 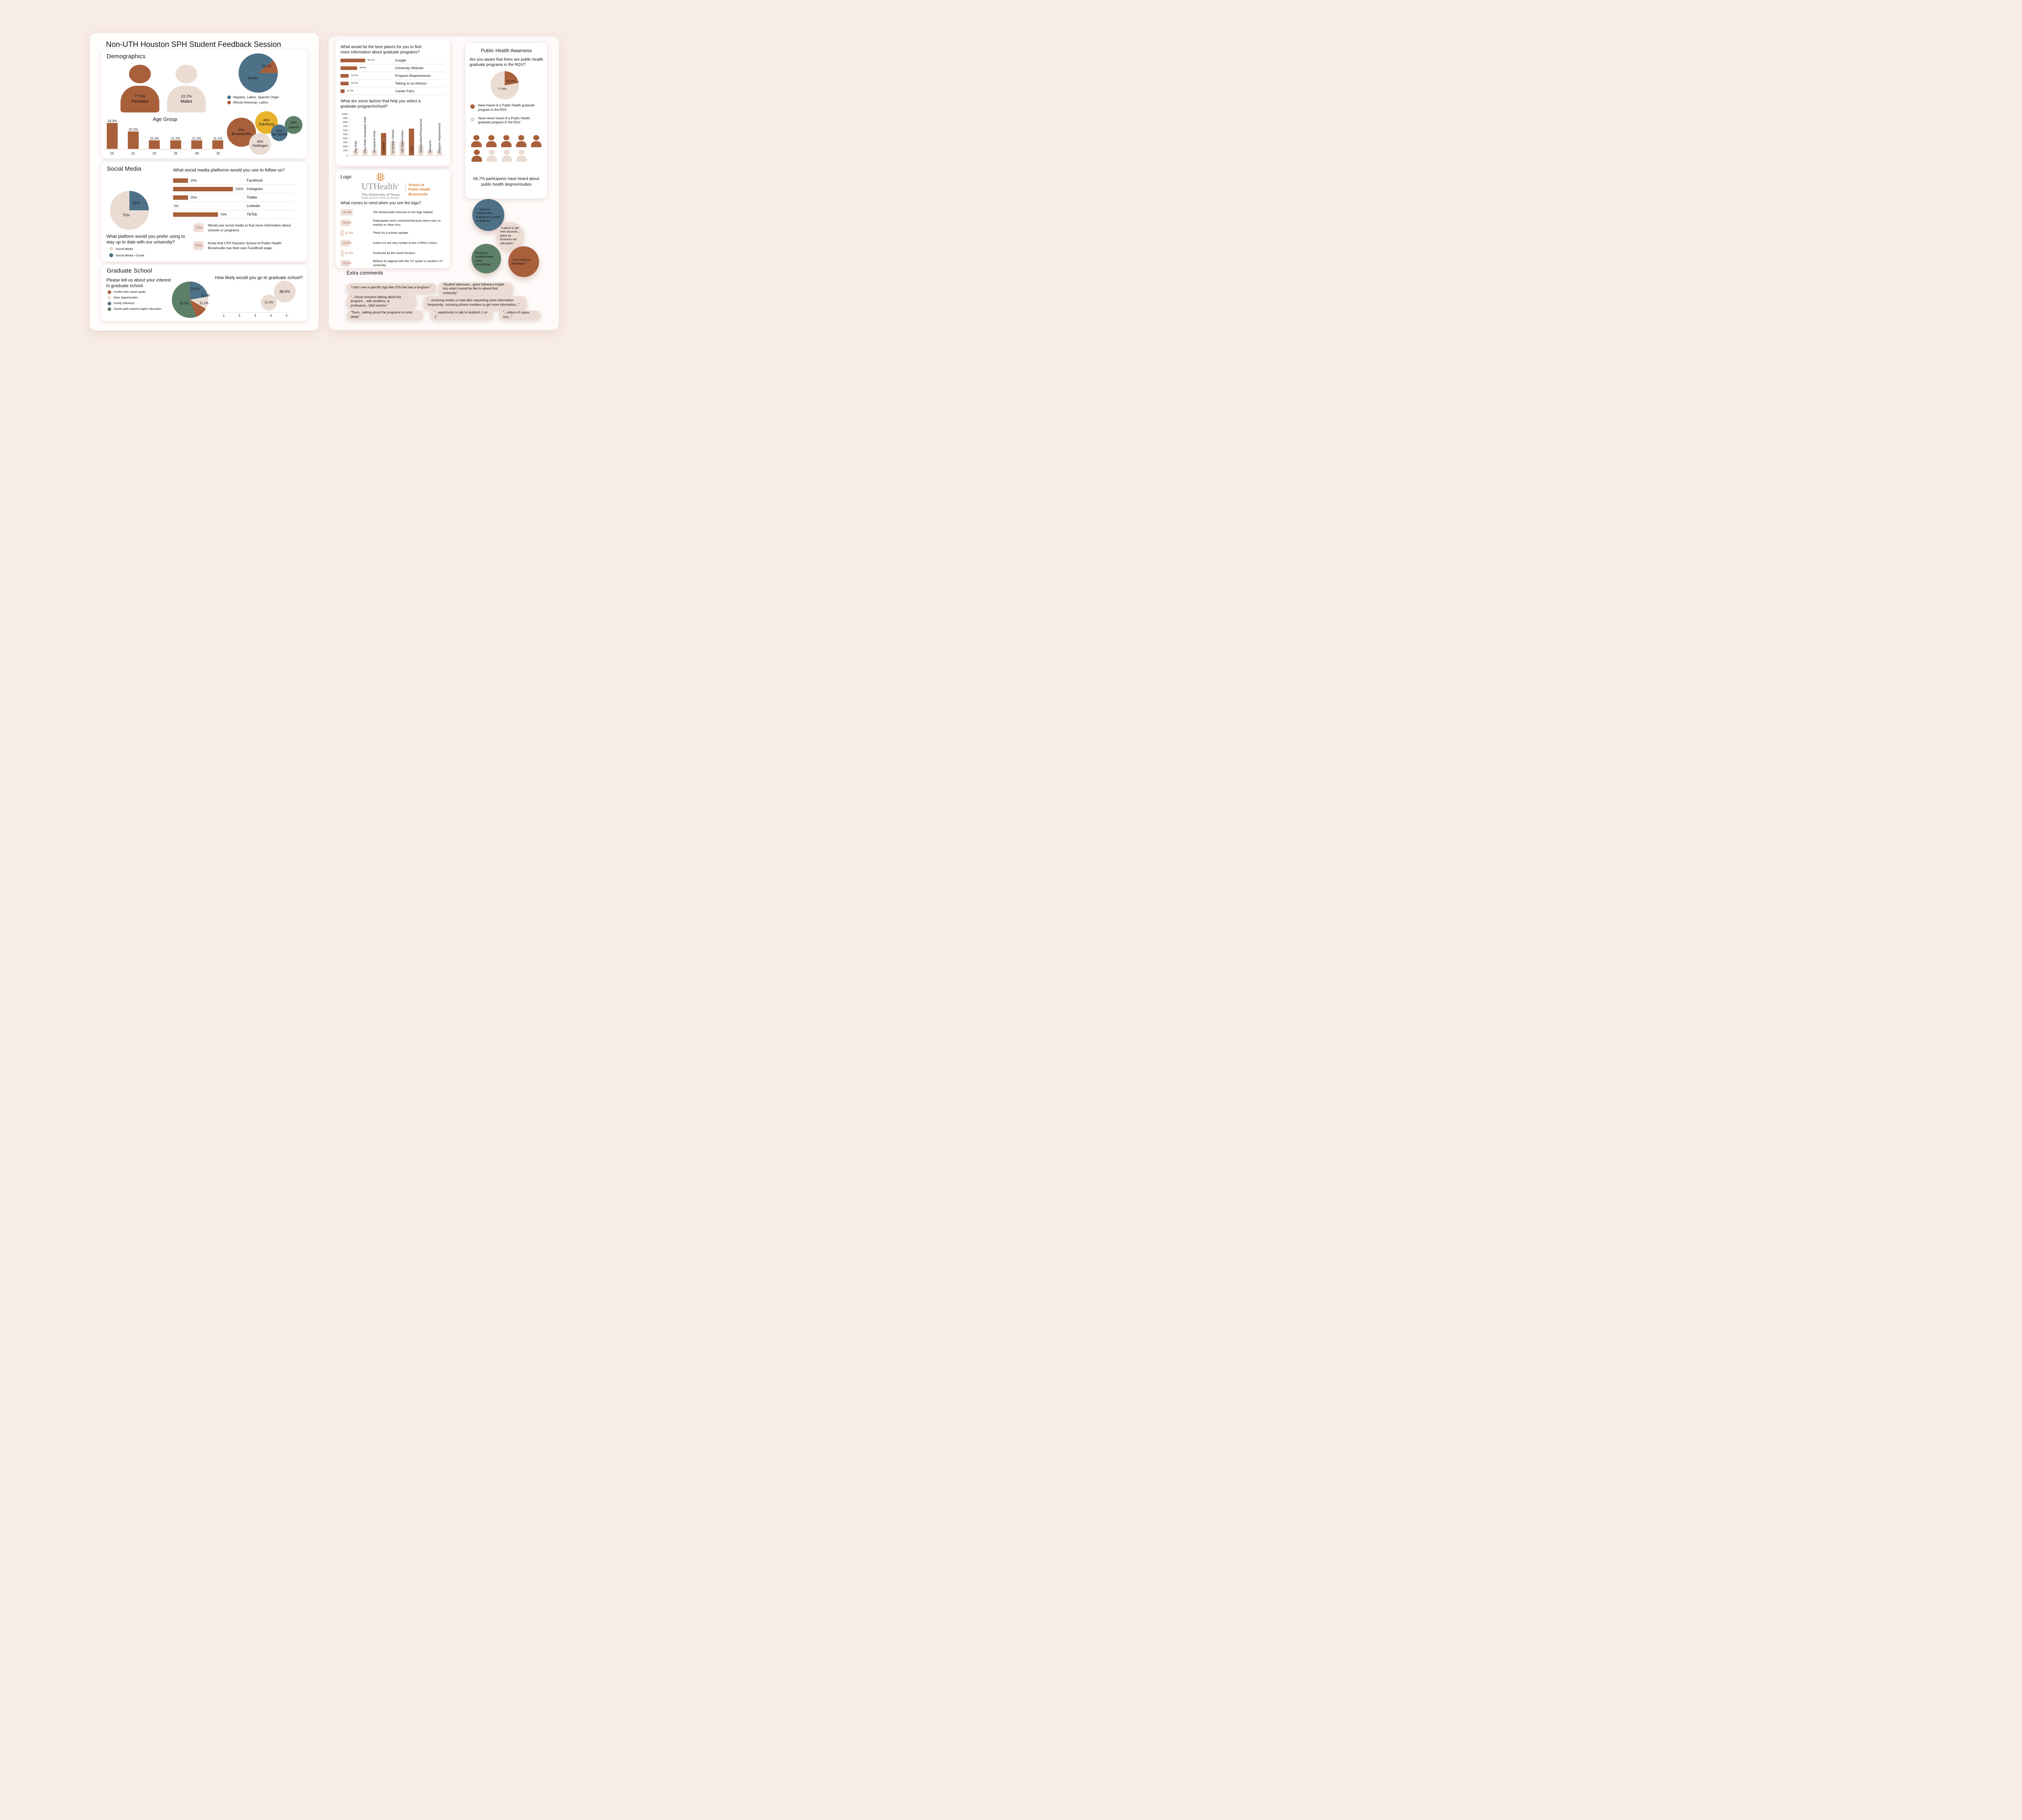 What do you see at coordinates (111, 249) in the screenshot?
I see `social-media-dot-icon` at bounding box center [111, 249].